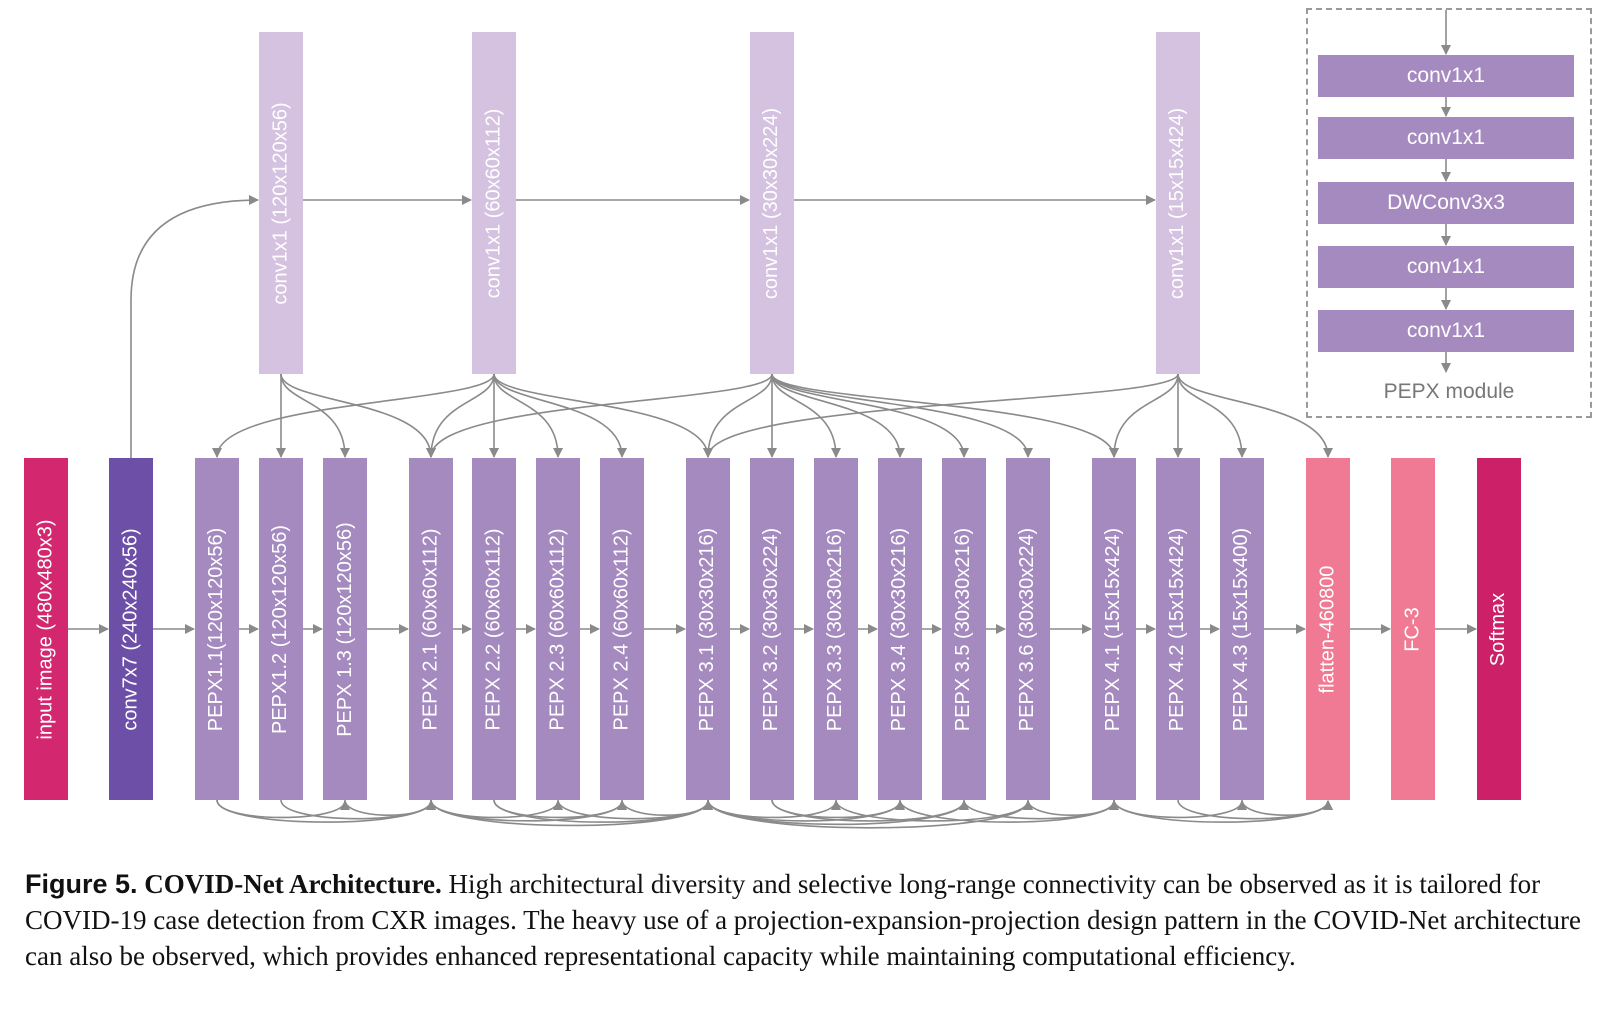  I want to click on projection-c1: conv1x1 (120x120x56), so click(281, 203).